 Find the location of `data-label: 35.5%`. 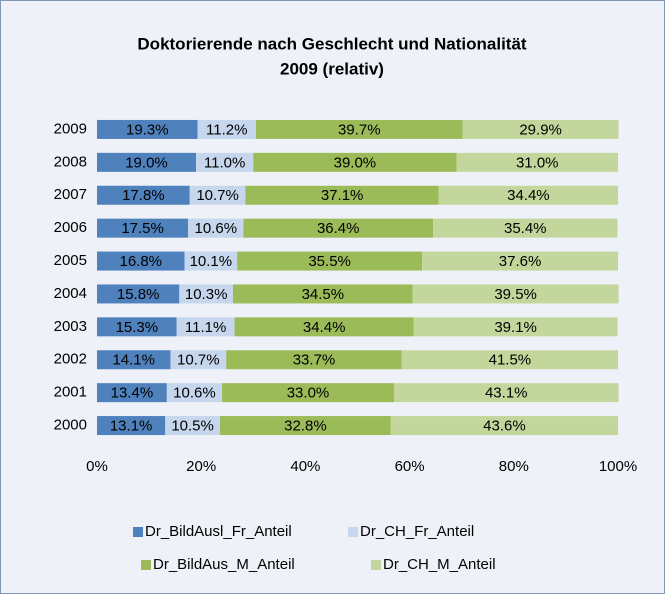

data-label: 35.5% is located at coordinates (329, 261).